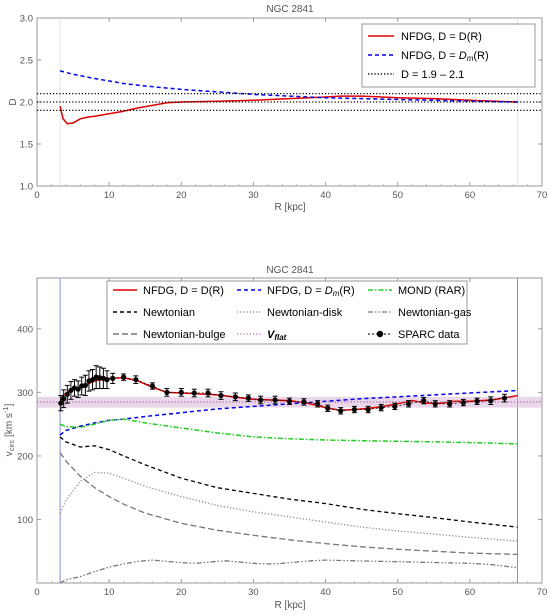 The height and width of the screenshot is (616, 550). What do you see at coordinates (435, 313) in the screenshot?
I see `legend-label-newtonian-gas: Newtonian-gas` at bounding box center [435, 313].